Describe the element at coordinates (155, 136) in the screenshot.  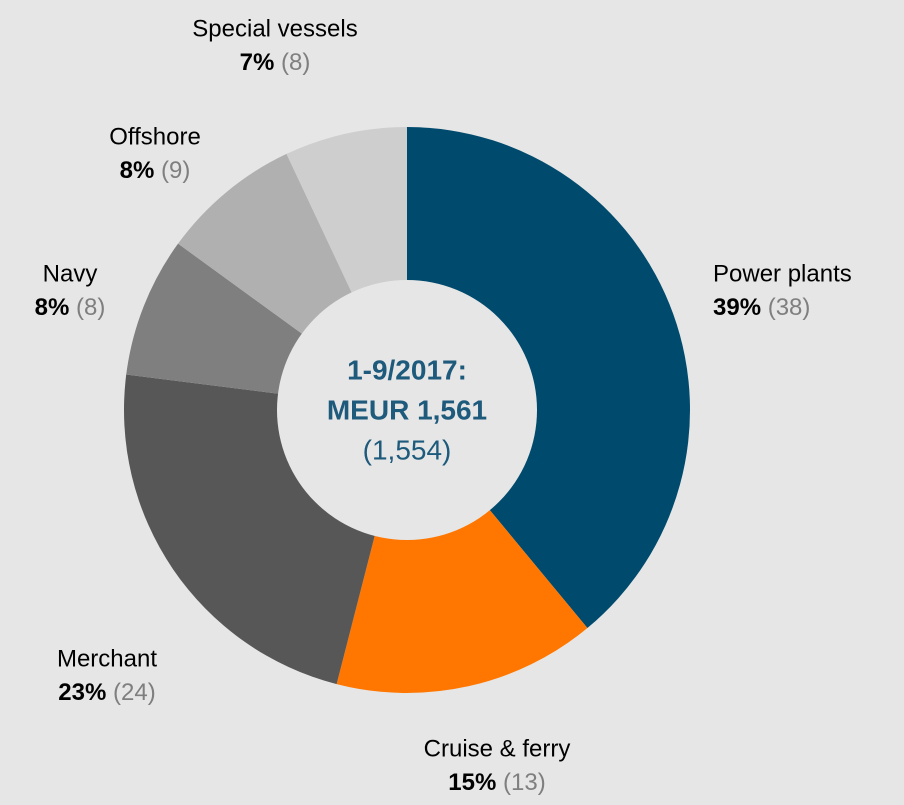
I see `slice-label: Offshore` at that location.